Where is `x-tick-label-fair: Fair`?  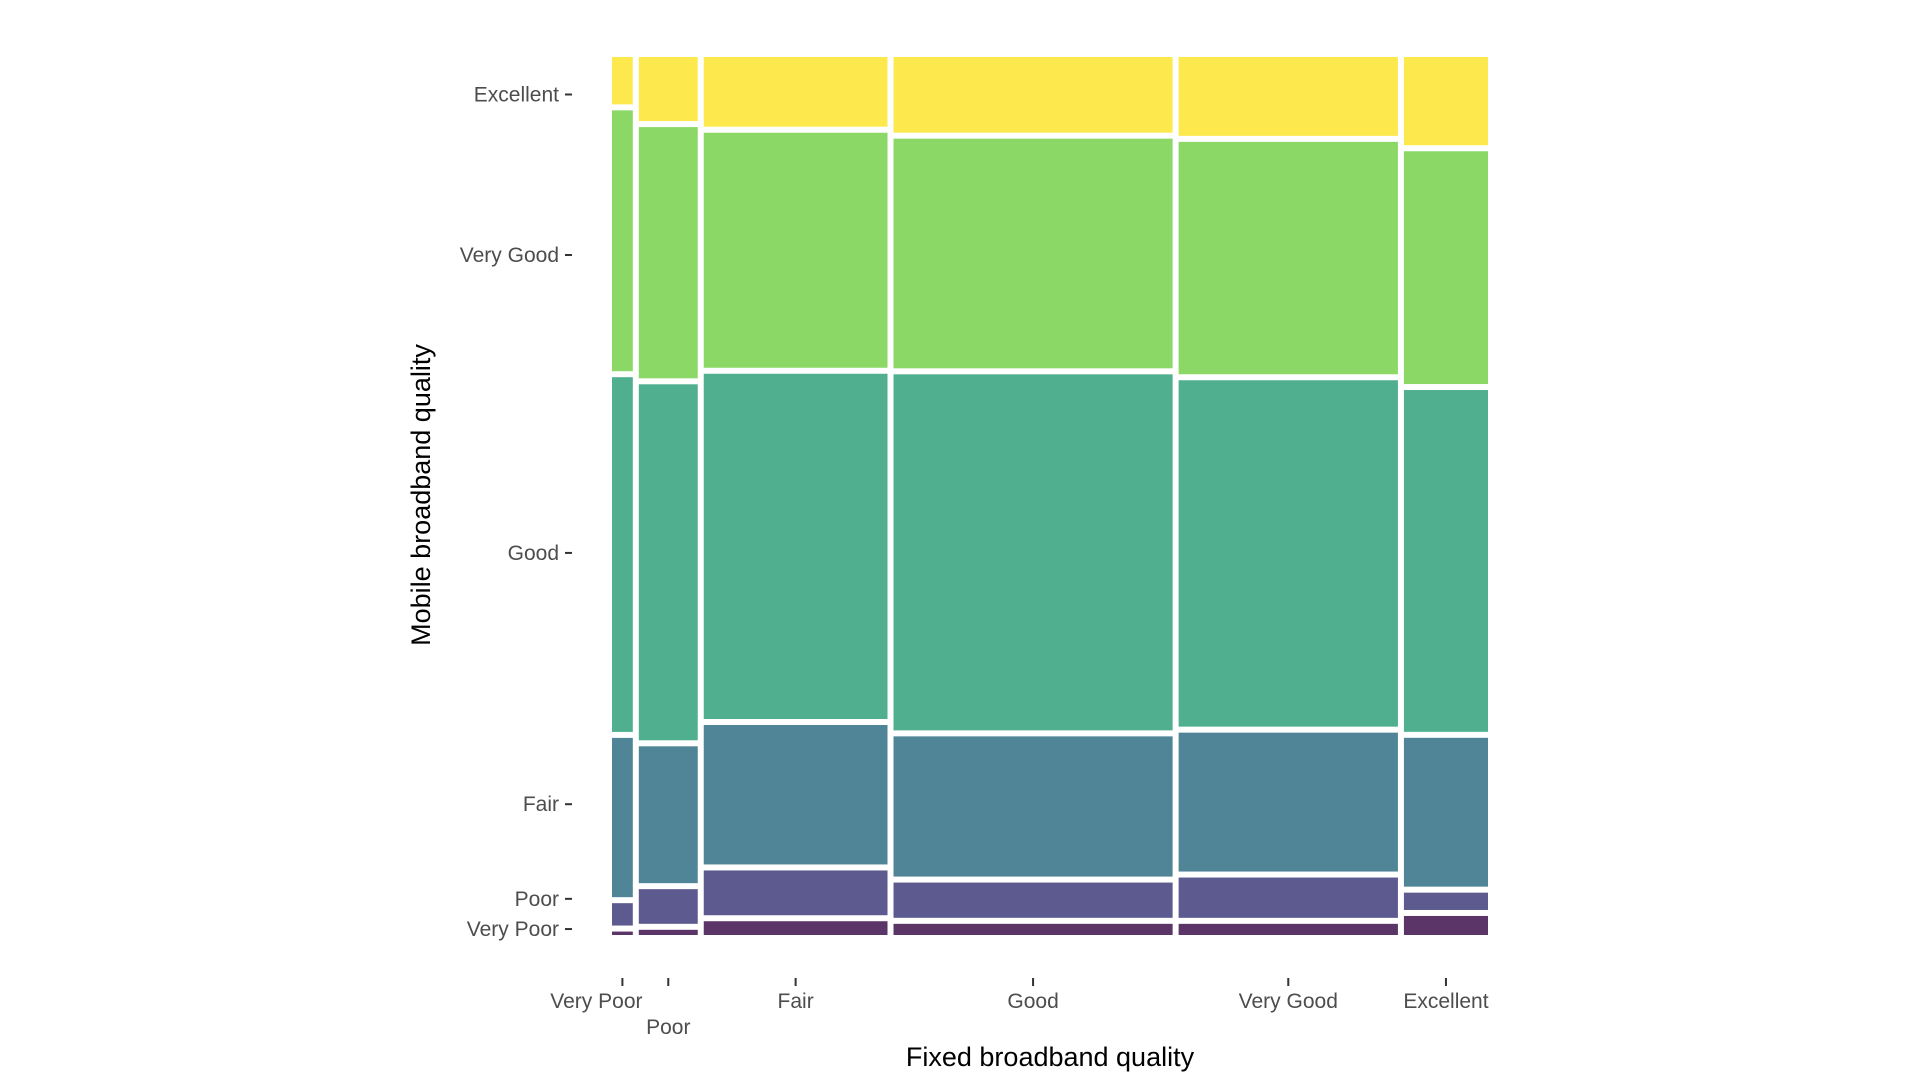 x-tick-label-fair: Fair is located at coordinates (796, 1001).